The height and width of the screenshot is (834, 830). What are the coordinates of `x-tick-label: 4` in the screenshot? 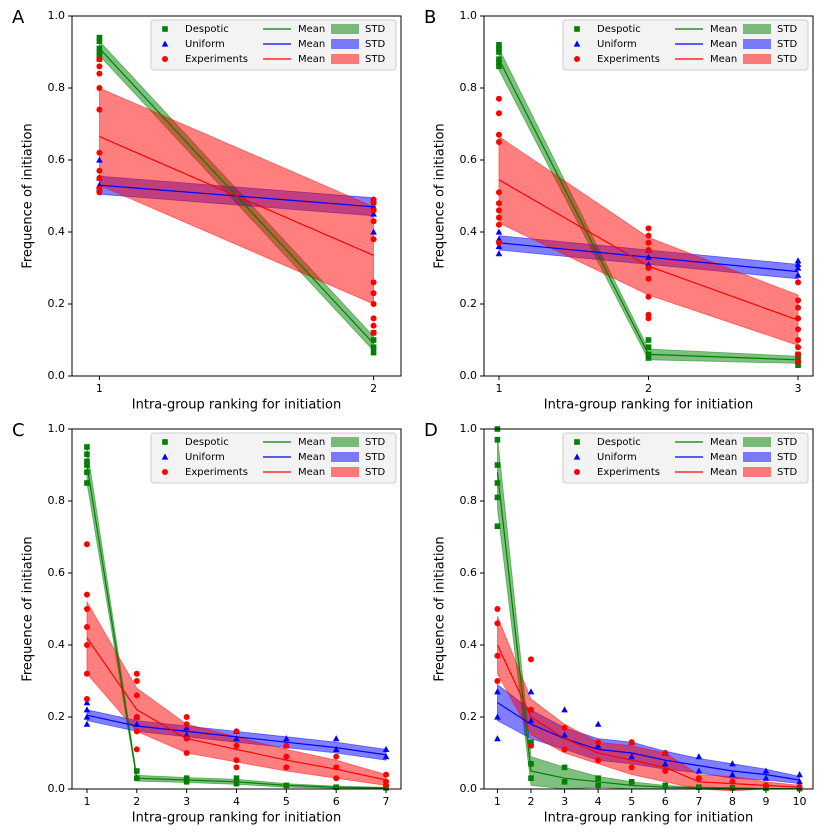 It's located at (598, 801).